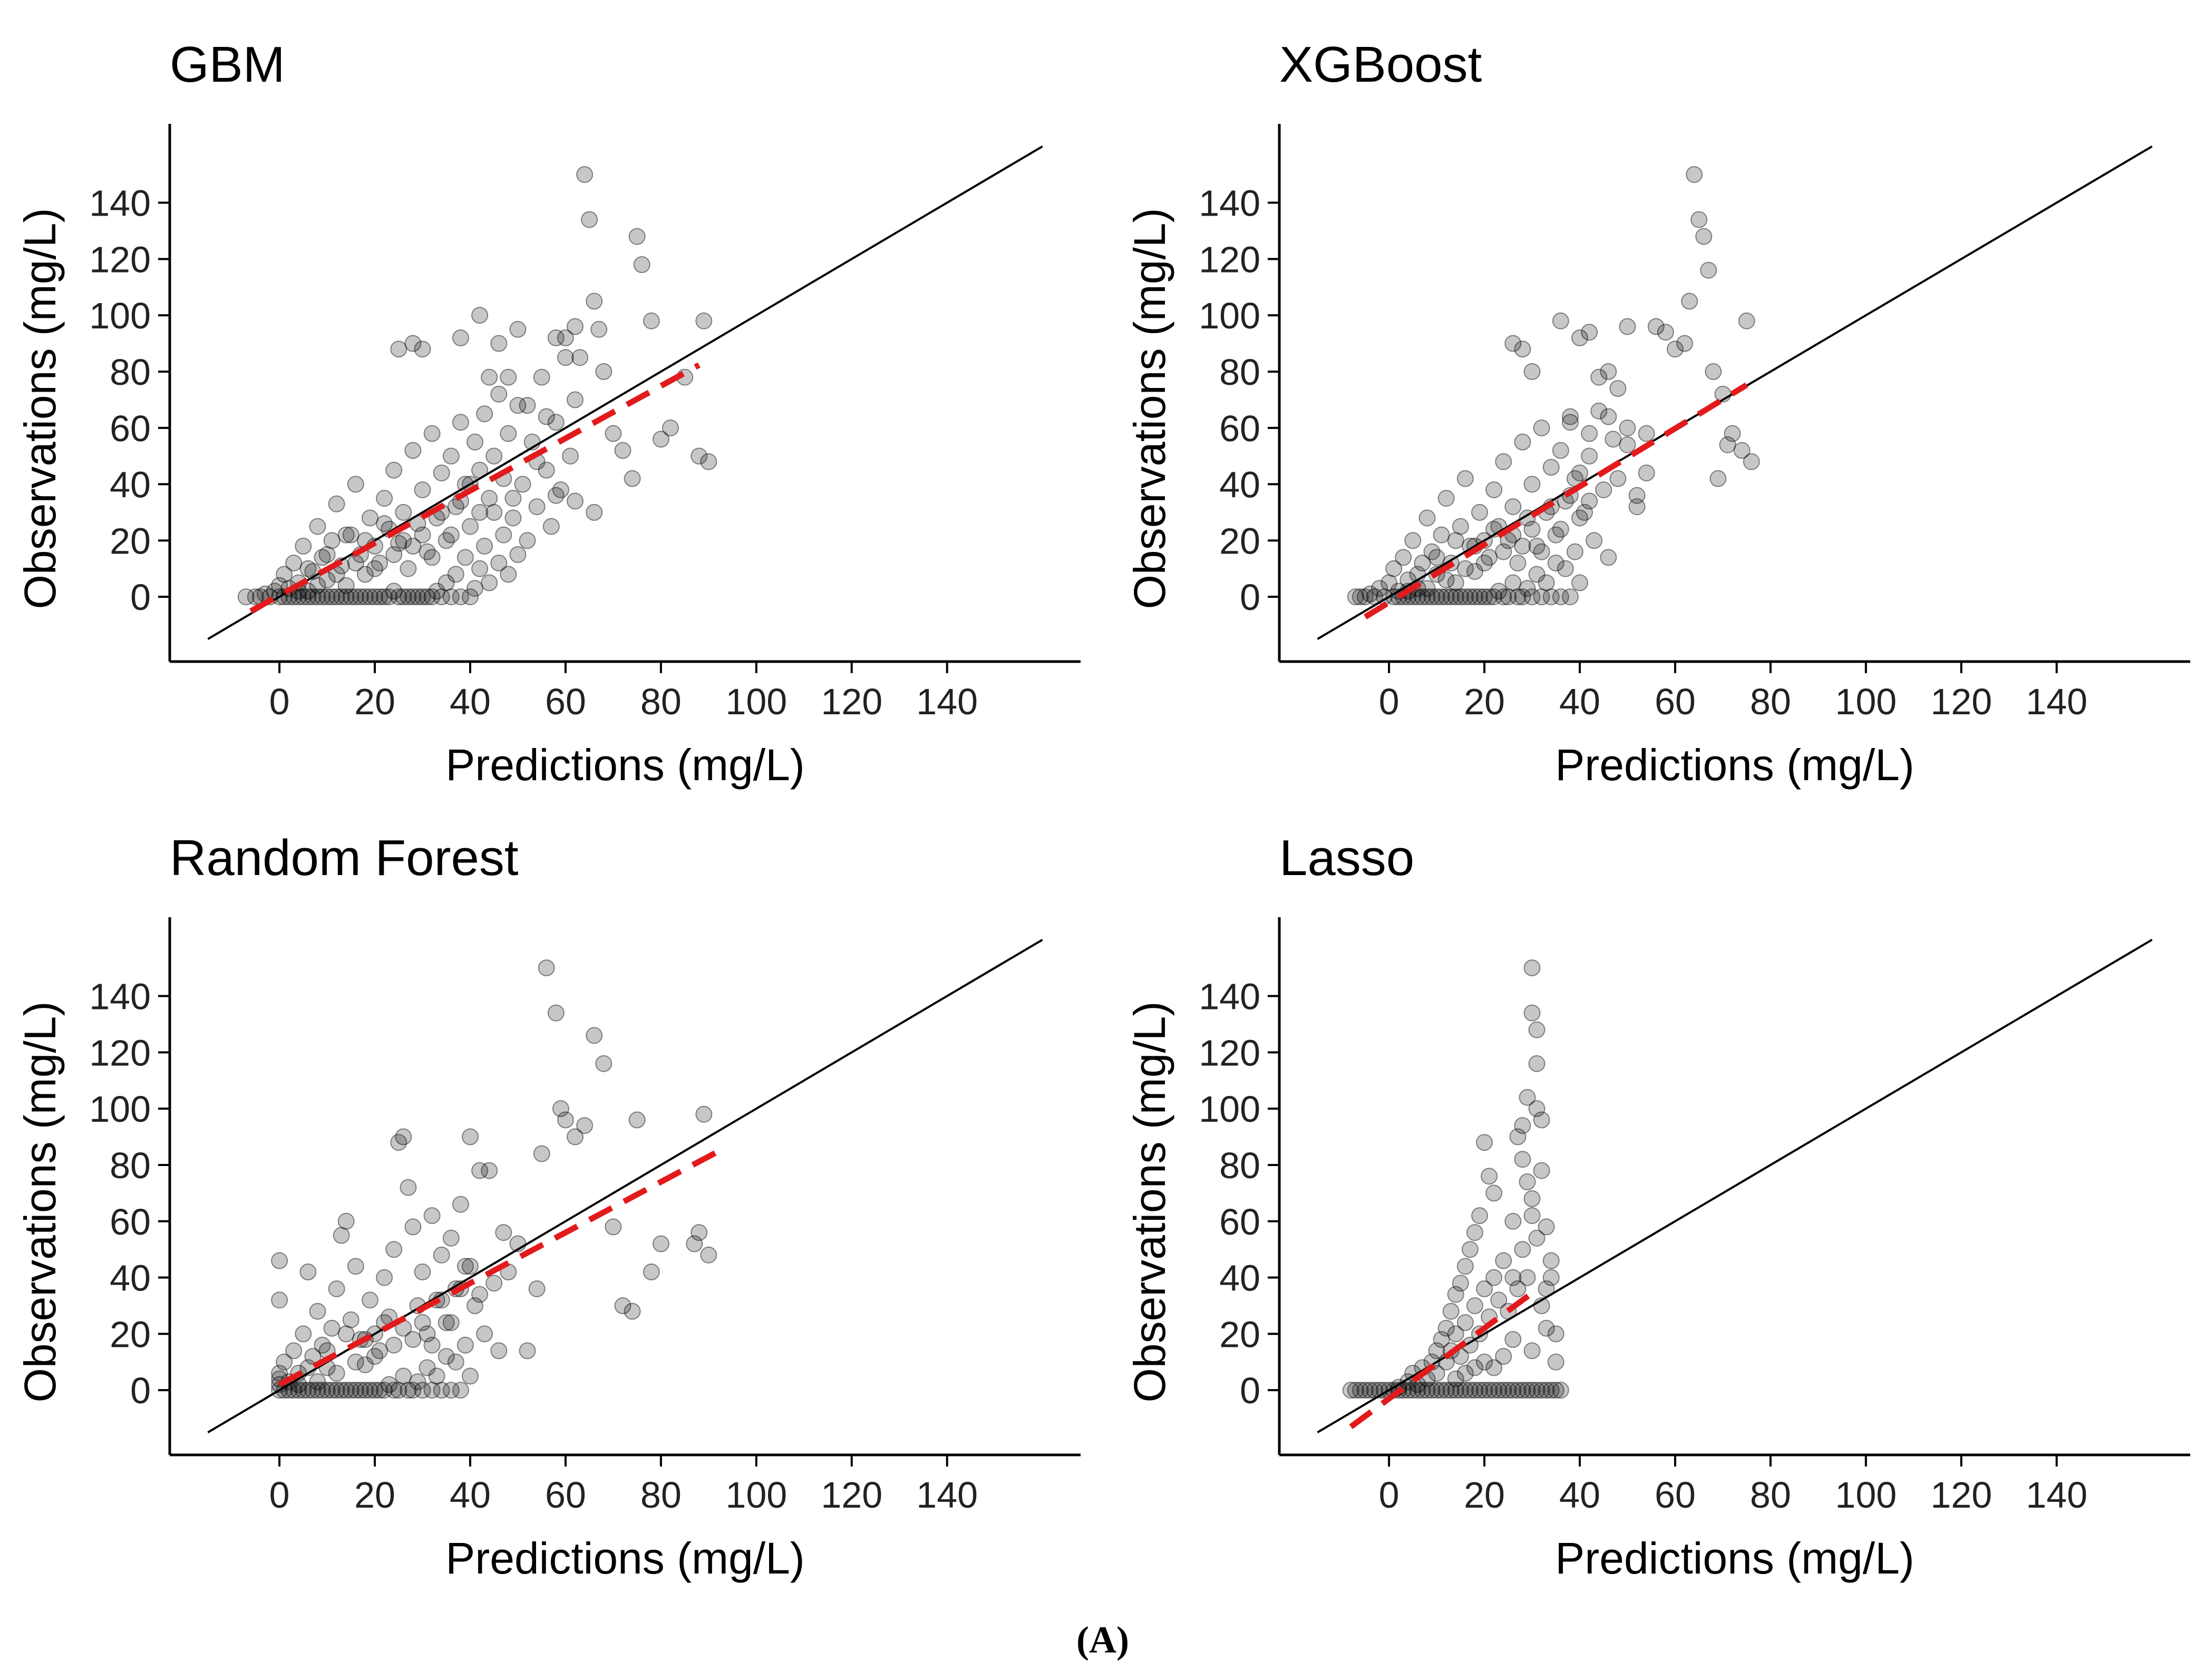 This screenshot has height=1680, width=2206. What do you see at coordinates (2056, 701) in the screenshot?
I see `x-tick-label: 140` at bounding box center [2056, 701].